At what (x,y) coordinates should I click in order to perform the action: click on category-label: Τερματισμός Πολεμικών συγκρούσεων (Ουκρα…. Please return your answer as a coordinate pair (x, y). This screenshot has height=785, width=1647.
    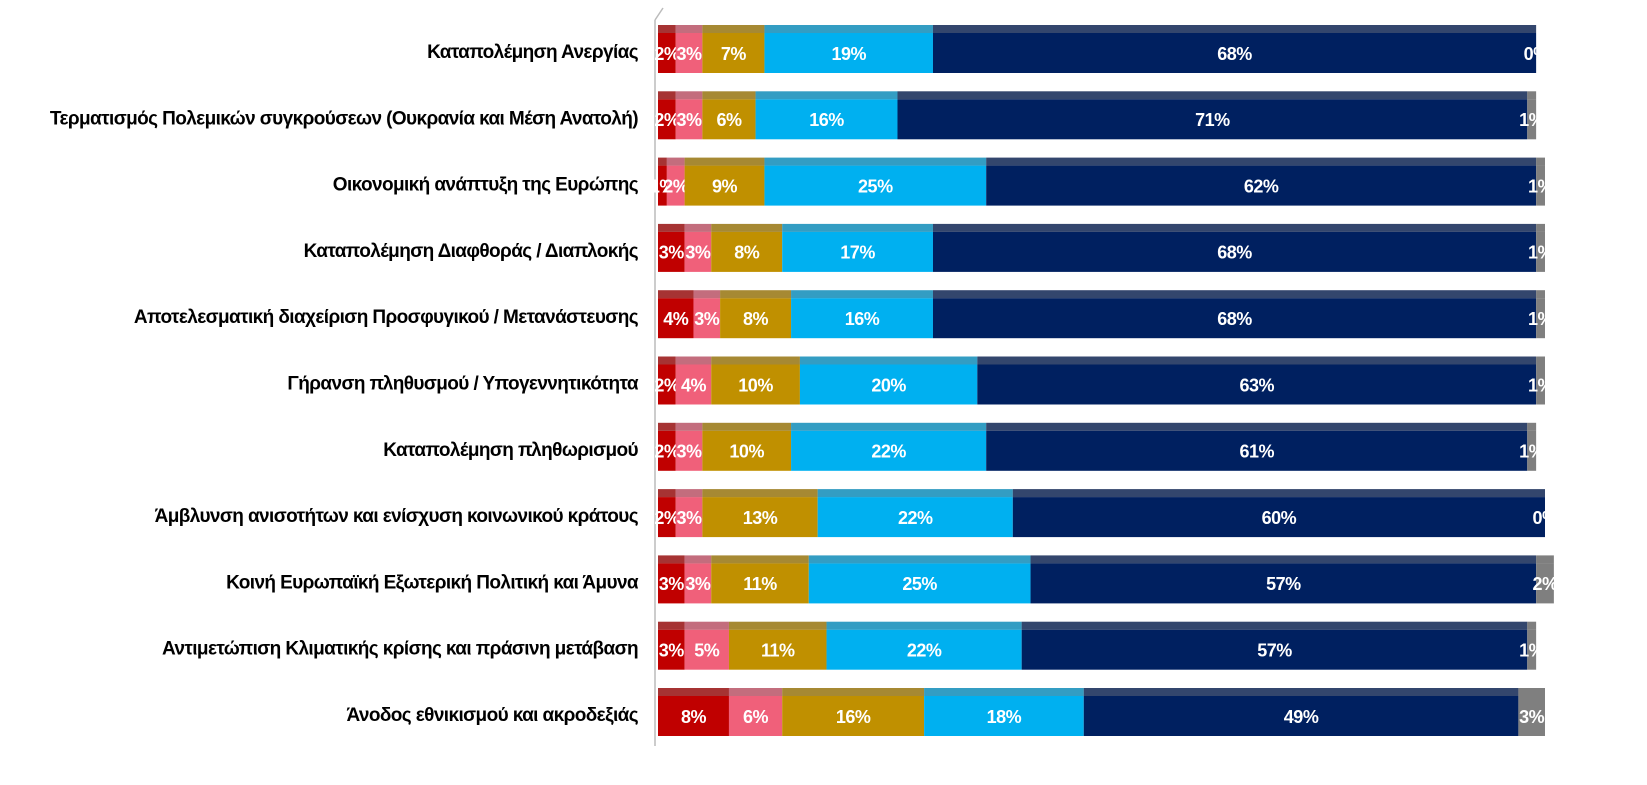
    Looking at the image, I should click on (344, 118).